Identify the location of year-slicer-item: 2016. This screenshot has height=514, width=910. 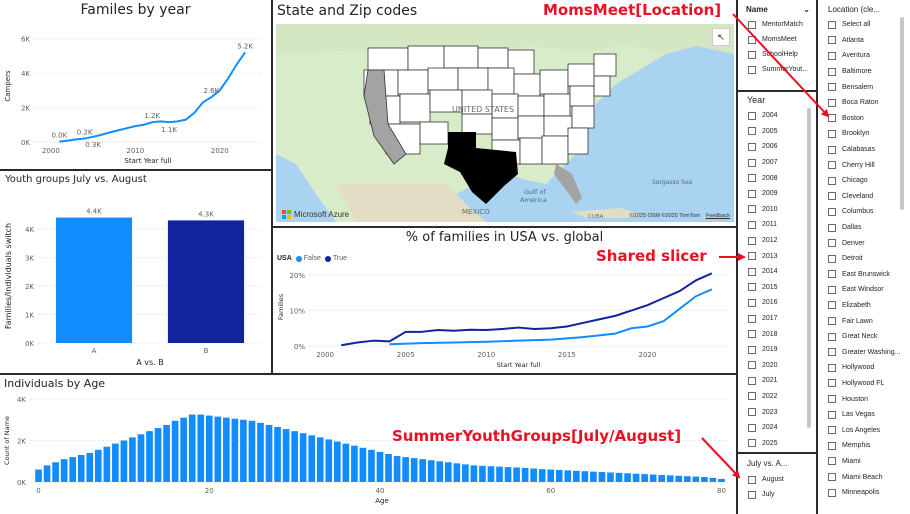
(763, 303).